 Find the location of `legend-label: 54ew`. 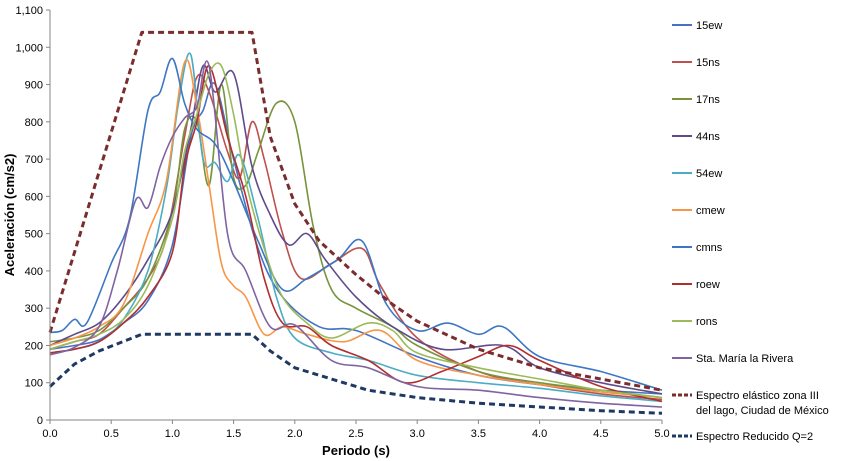

legend-label: 54ew is located at coordinates (709, 174).